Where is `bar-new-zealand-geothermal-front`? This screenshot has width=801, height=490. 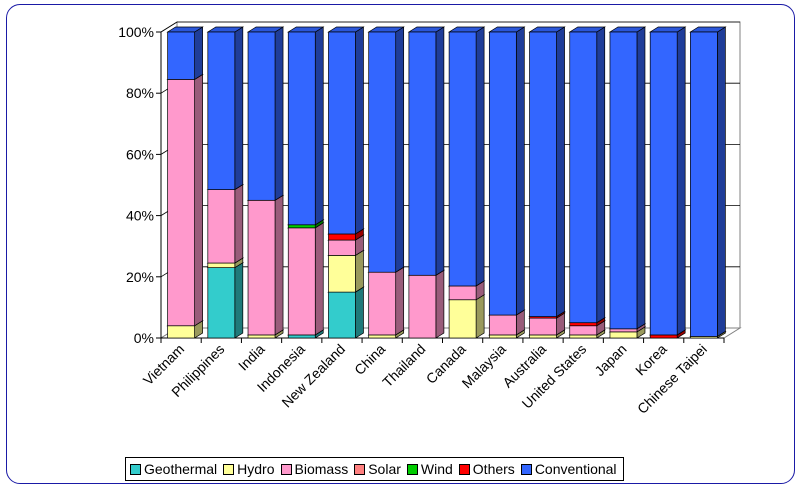
bar-new-zealand-geothermal-front is located at coordinates (342, 315).